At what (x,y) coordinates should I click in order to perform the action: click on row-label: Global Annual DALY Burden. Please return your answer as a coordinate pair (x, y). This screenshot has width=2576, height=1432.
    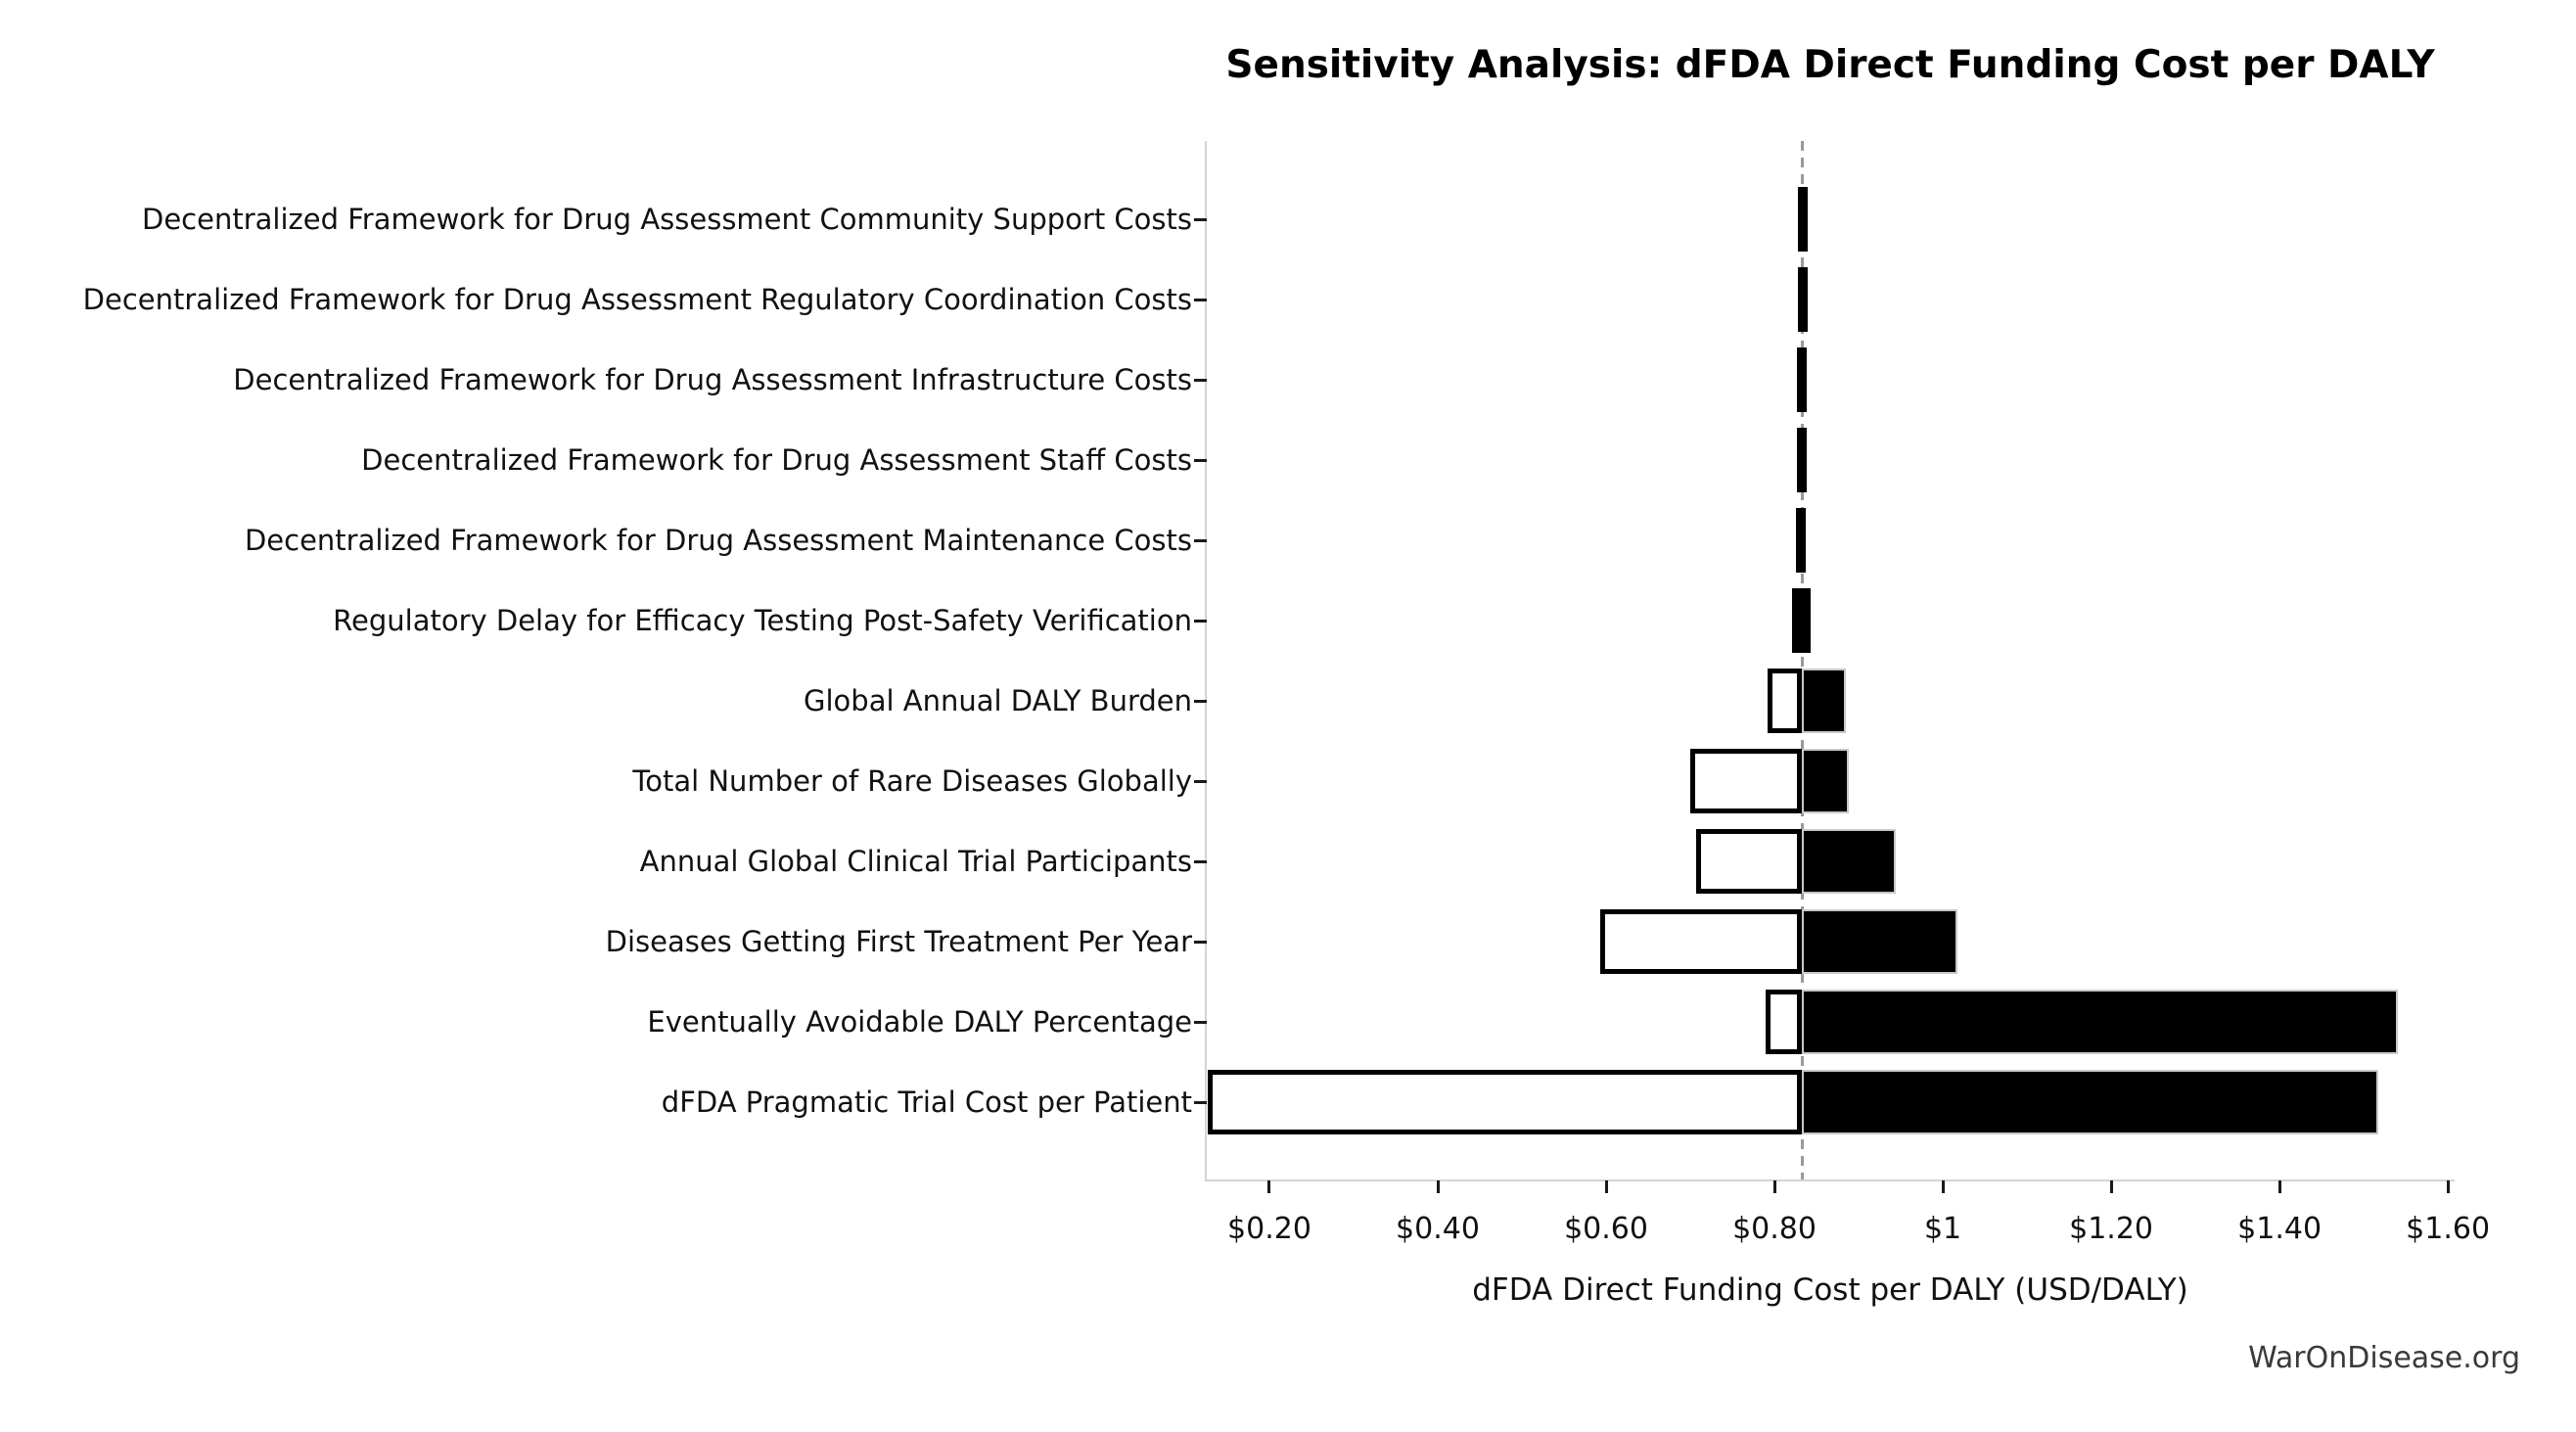
    Looking at the image, I should click on (998, 700).